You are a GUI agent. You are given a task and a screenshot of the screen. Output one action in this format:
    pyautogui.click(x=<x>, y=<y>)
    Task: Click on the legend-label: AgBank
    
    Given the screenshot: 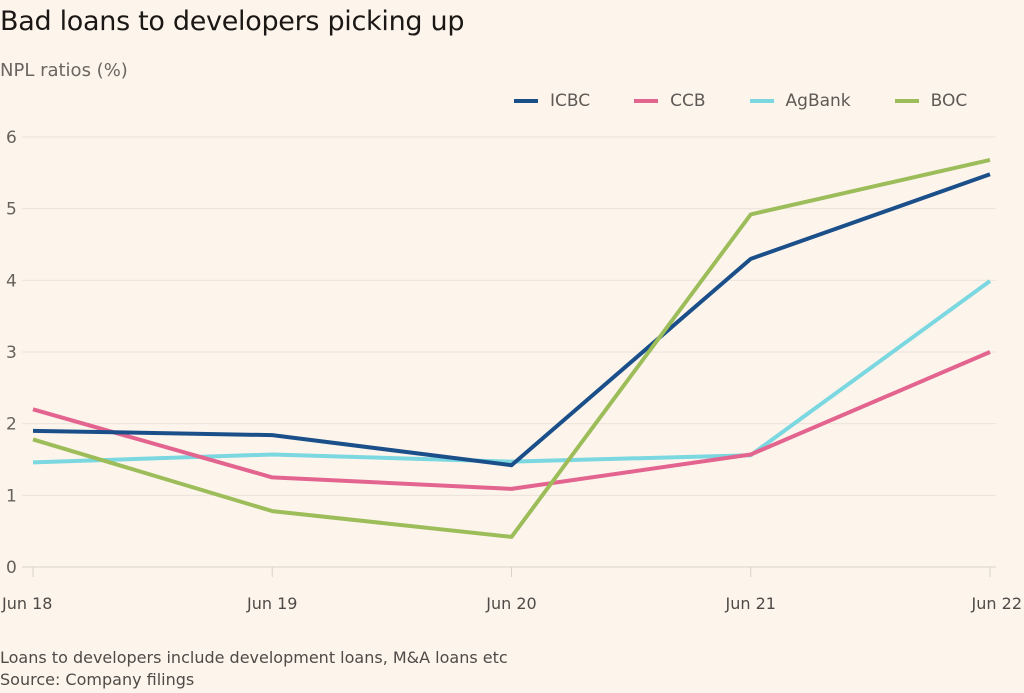 What is the action you would take?
    pyautogui.click(x=818, y=101)
    